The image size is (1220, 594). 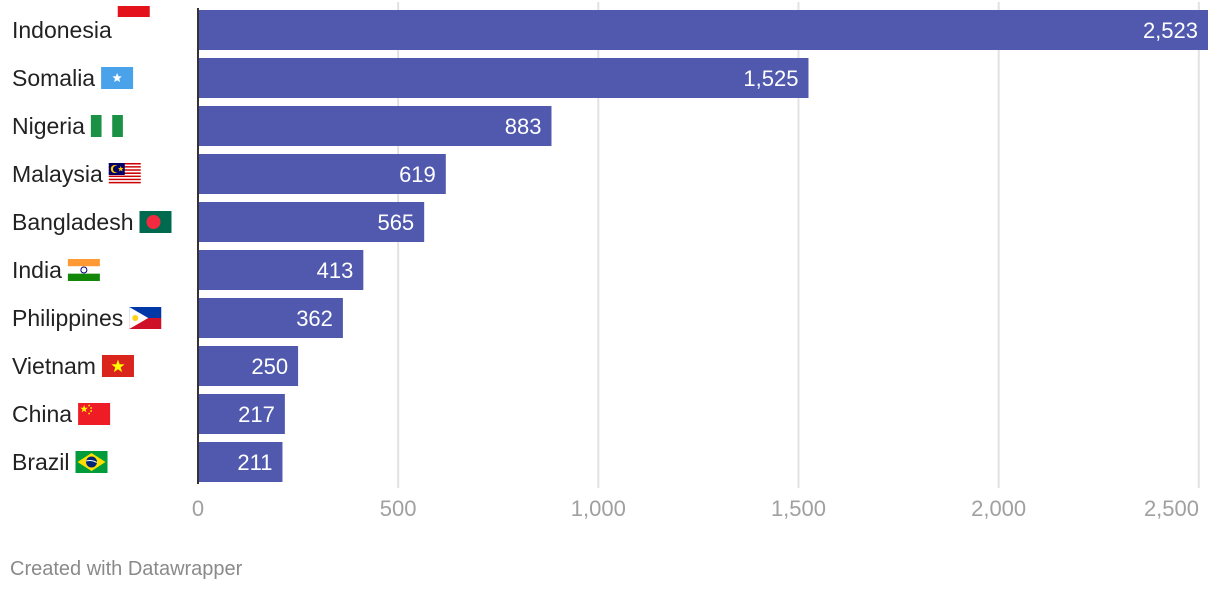 I want to click on value-label: 362, so click(x=314, y=318).